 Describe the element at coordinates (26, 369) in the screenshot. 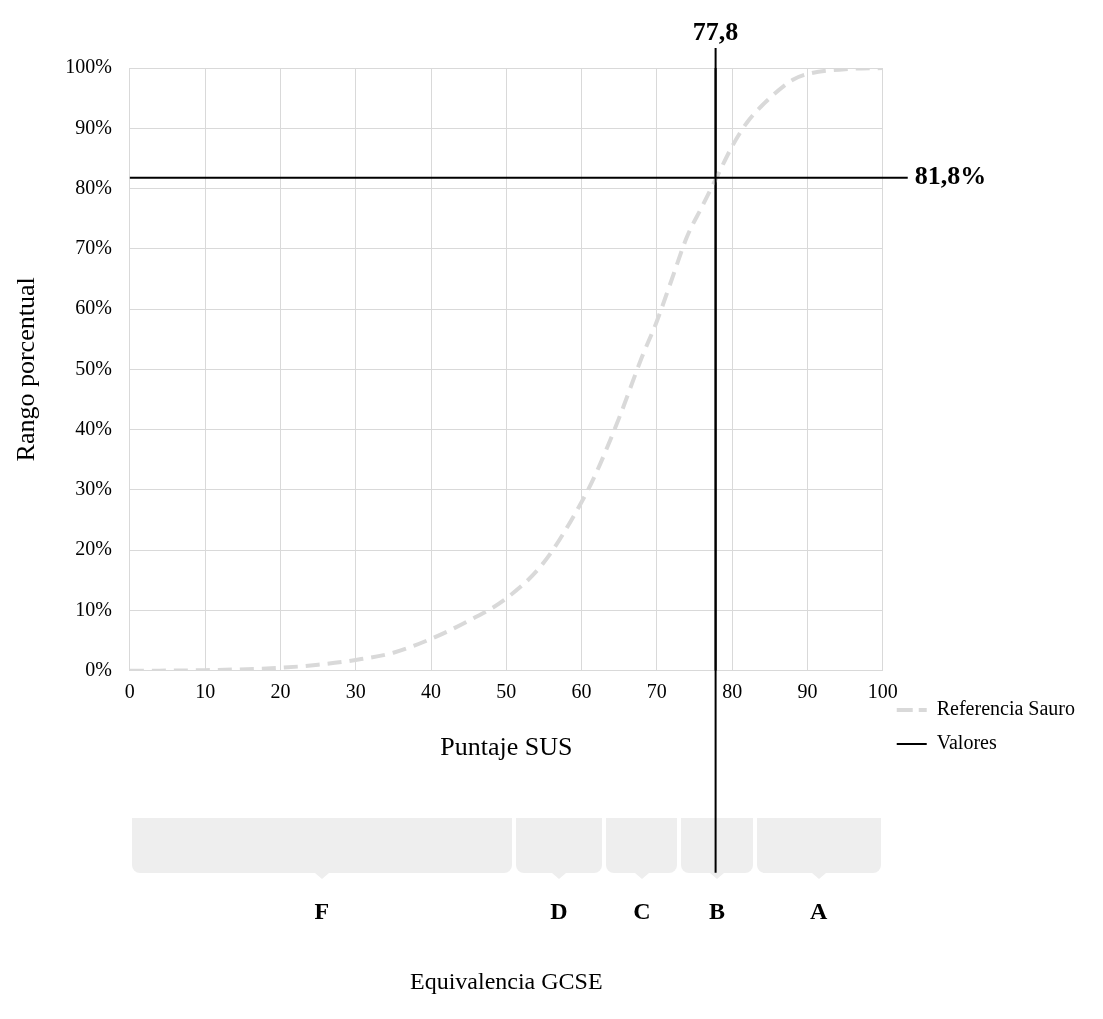

I see `y-axis-title: Rango porcentual` at that location.